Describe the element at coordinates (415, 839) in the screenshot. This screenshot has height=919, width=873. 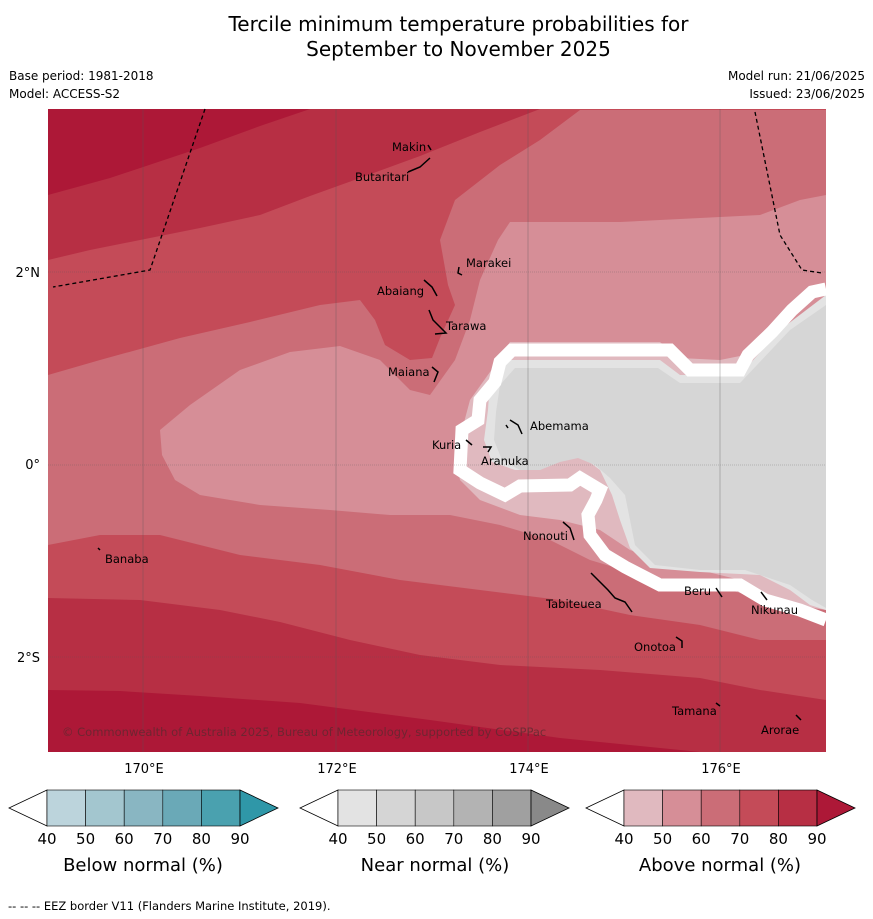
I see `colorbar-near-tick-label: 60` at that location.